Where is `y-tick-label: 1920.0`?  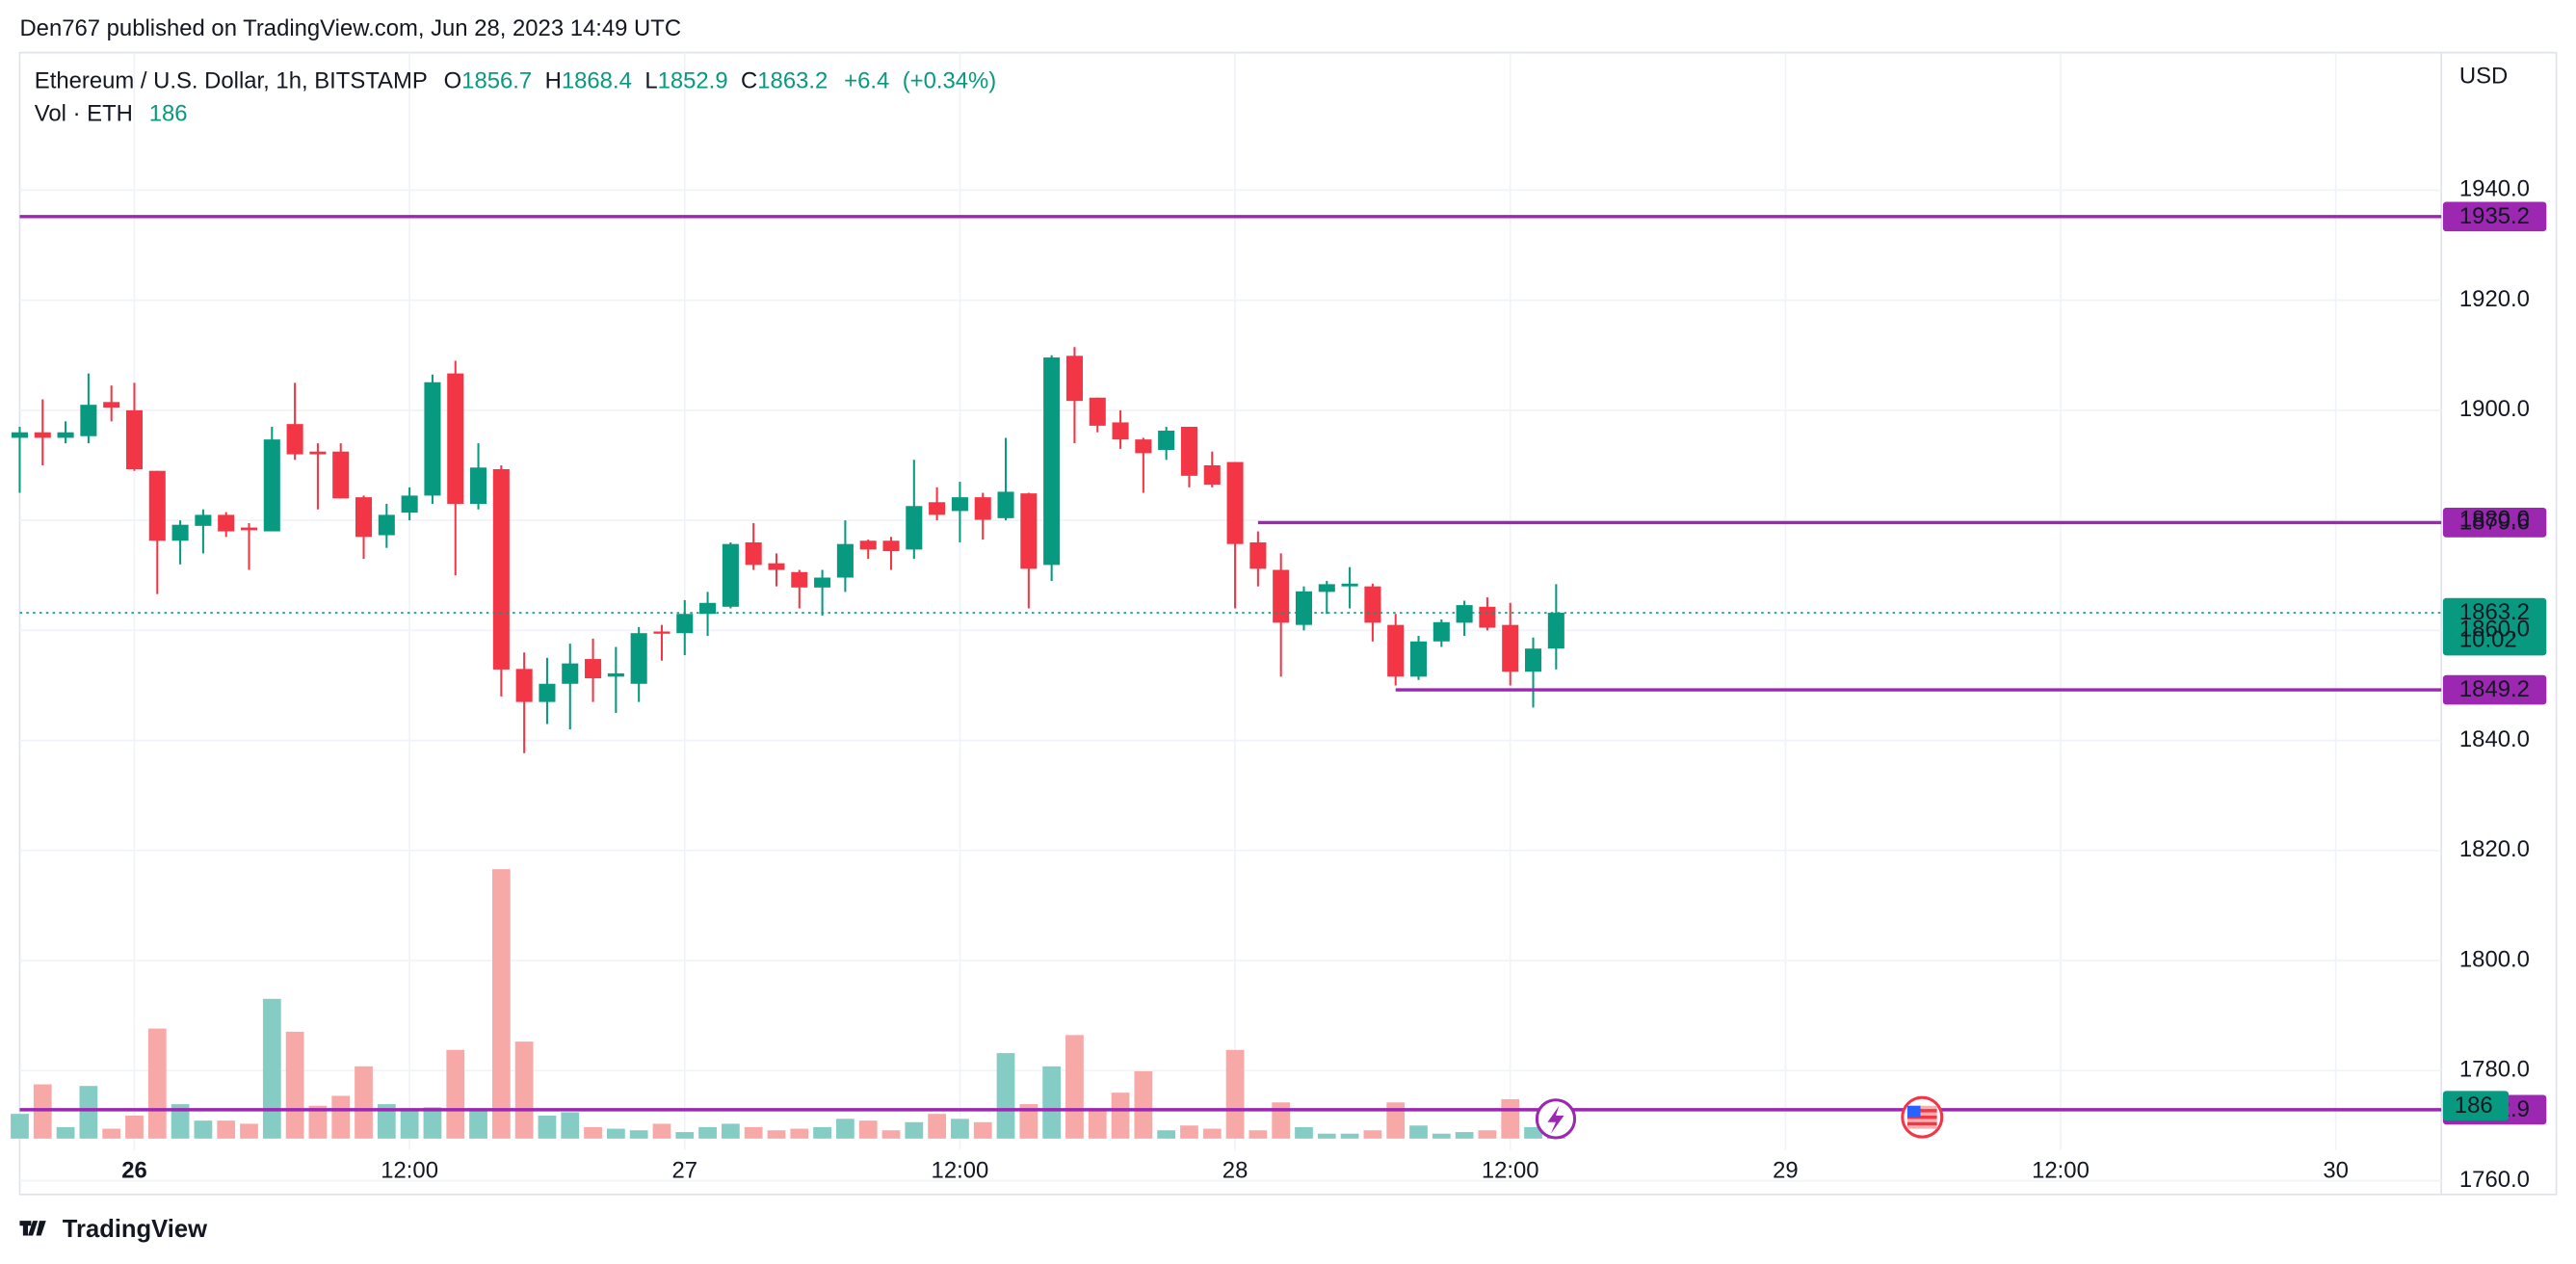
y-tick-label: 1920.0 is located at coordinates (2495, 299).